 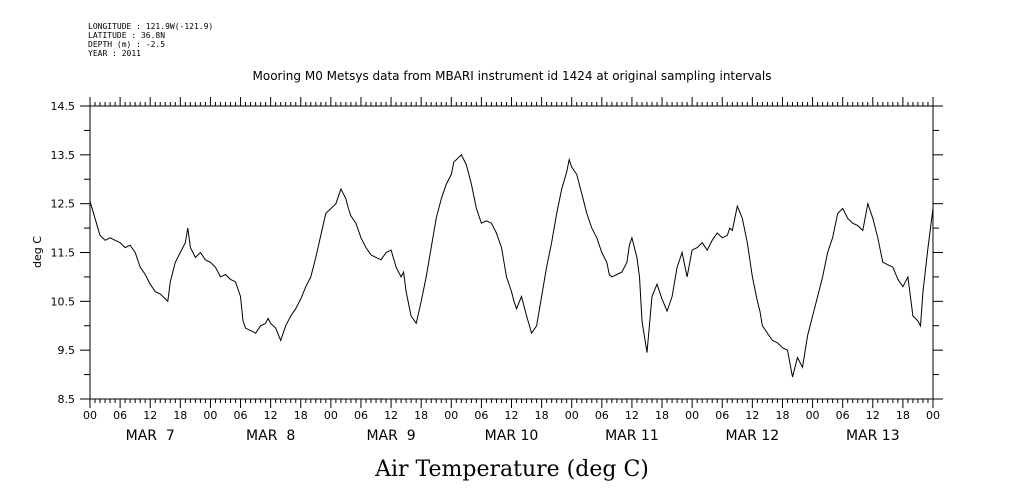 What do you see at coordinates (270, 436) in the screenshot?
I see `day-label: MAR 8` at bounding box center [270, 436].